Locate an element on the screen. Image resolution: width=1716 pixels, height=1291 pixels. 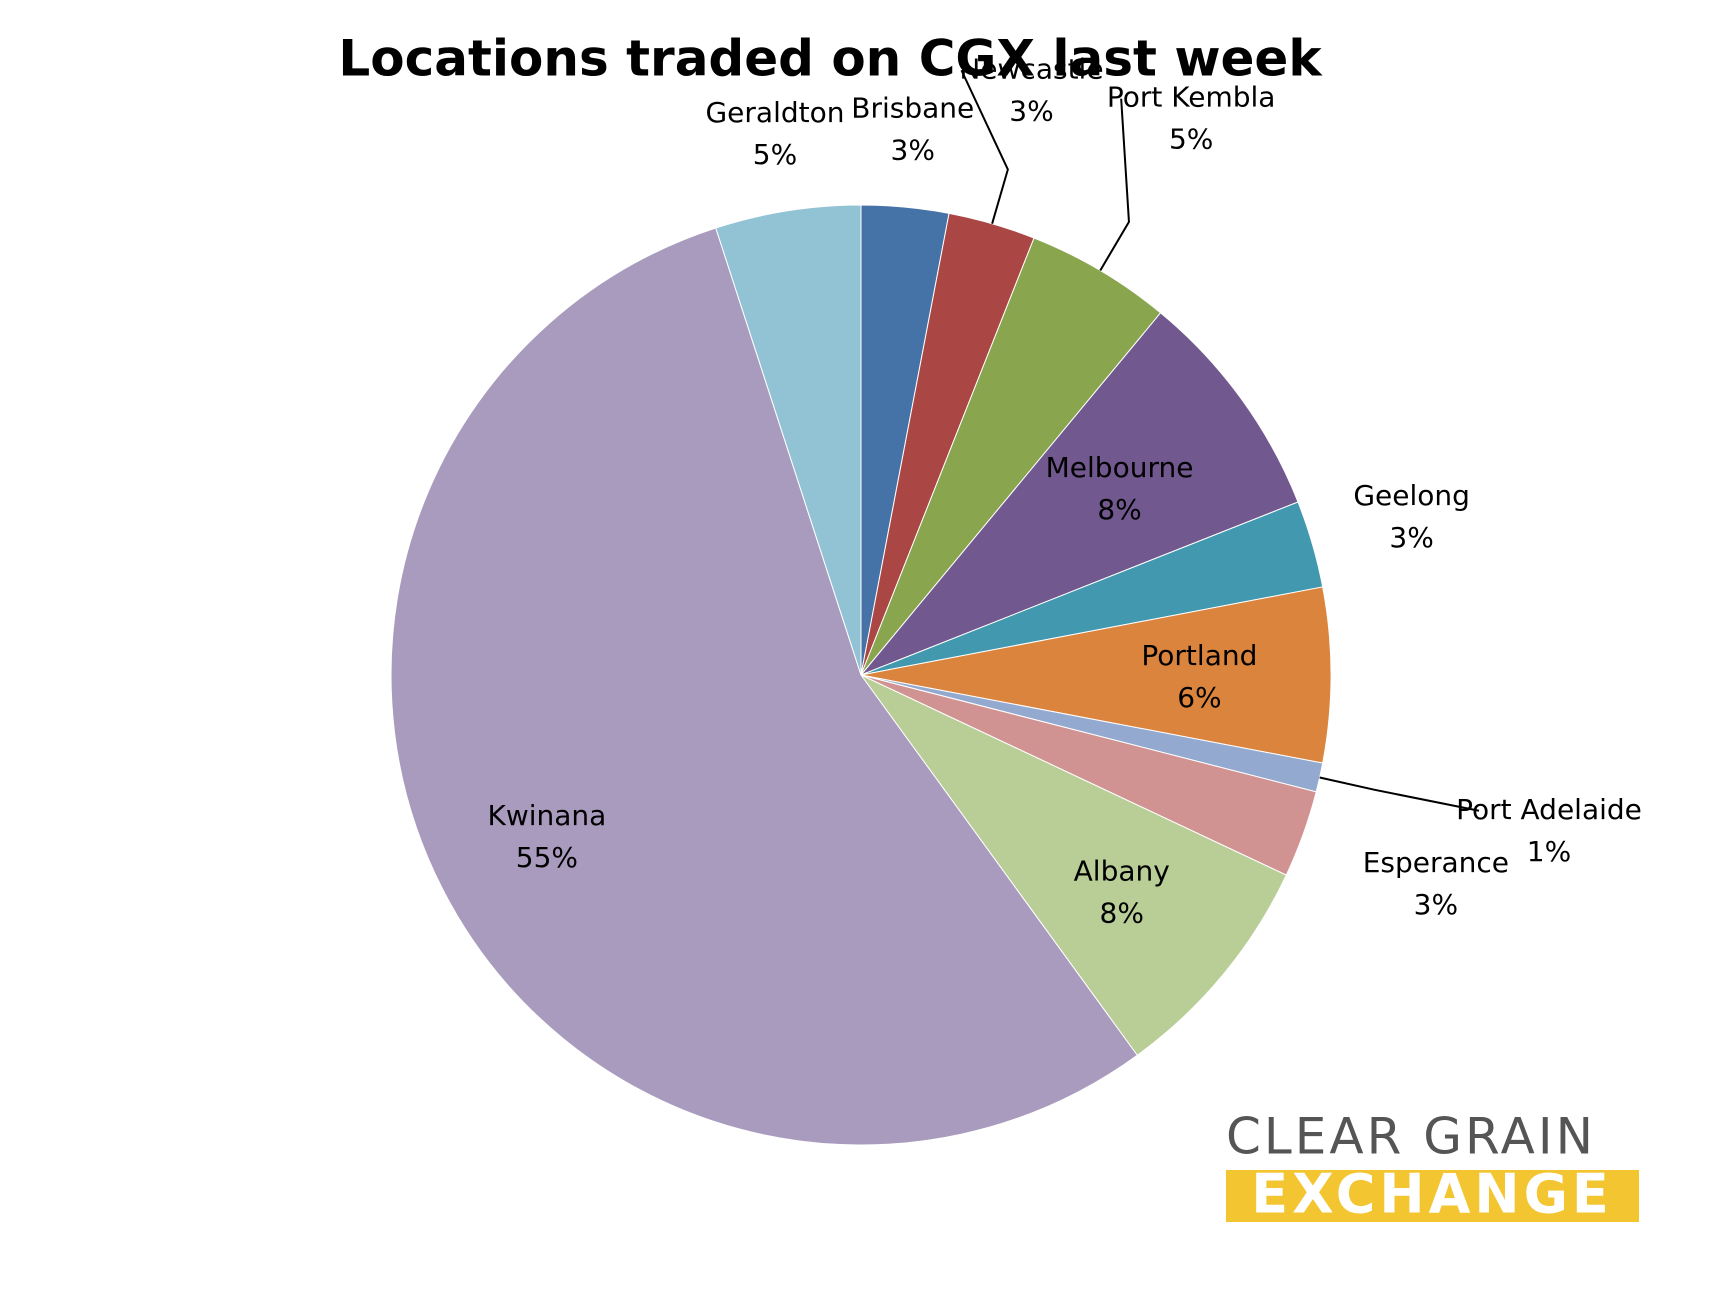
slice-label: Melbourne is located at coordinates (1120, 467).